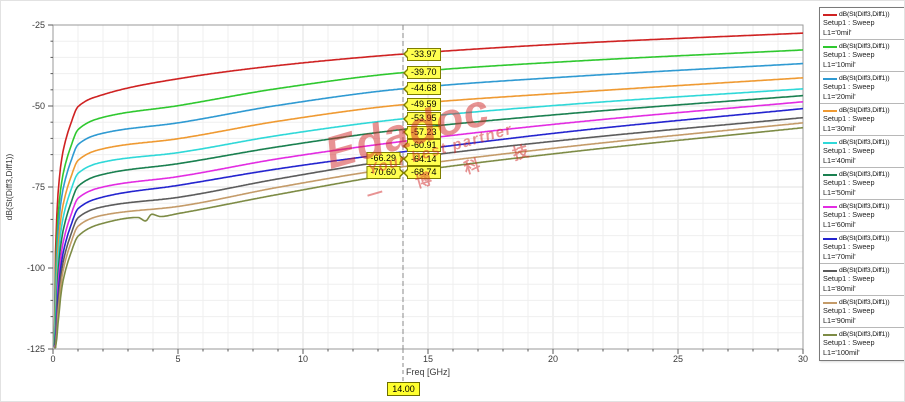  Describe the element at coordinates (38, 187) in the screenshot. I see `y-tick-label: -75` at that location.